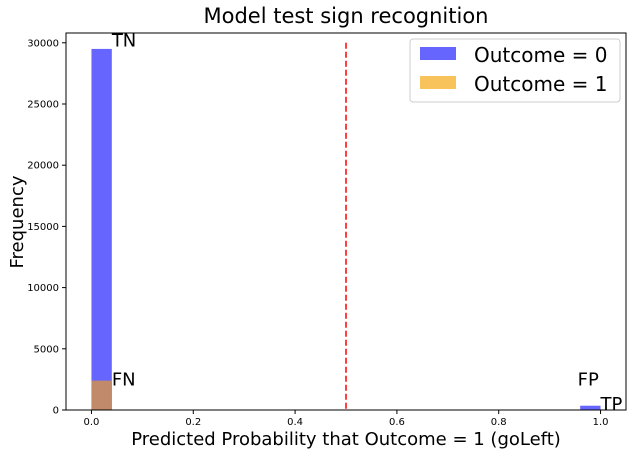  I want to click on x-tick-label: 1.0, so click(601, 422).